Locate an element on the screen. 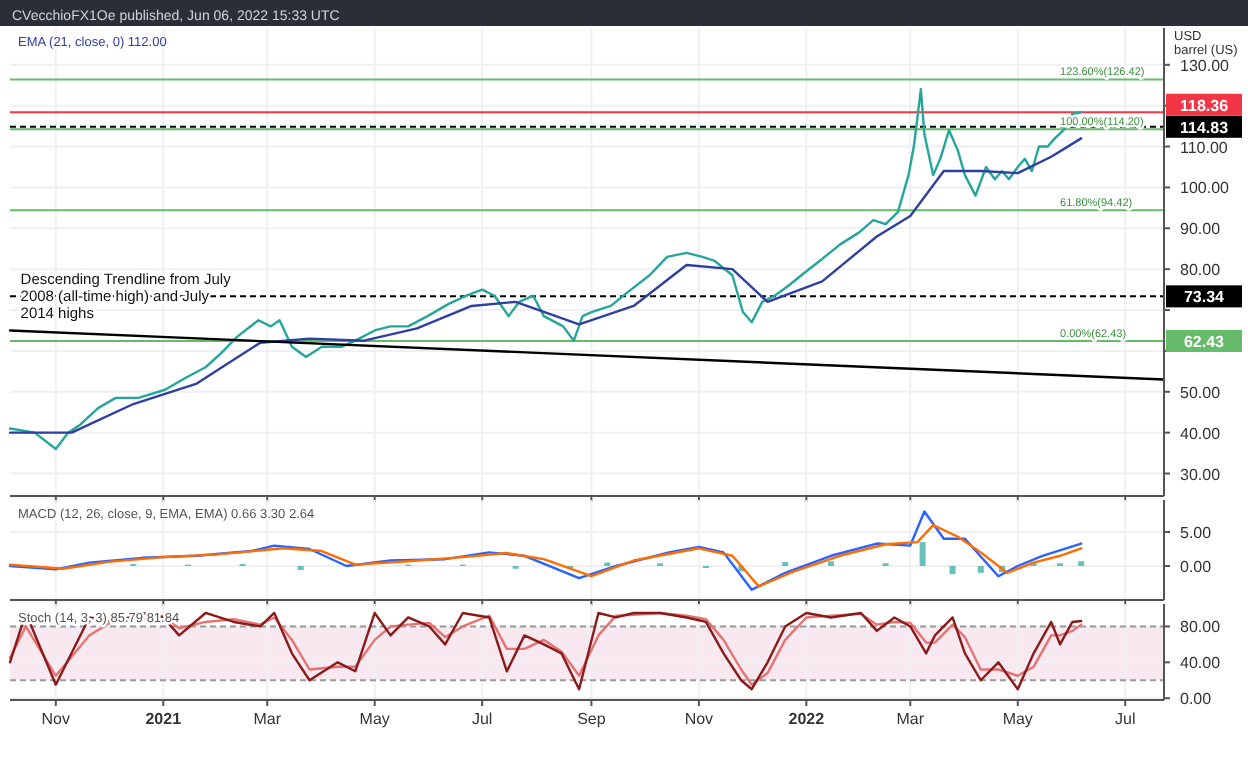 This screenshot has height=758, width=1248. y-tick-label: 130.00 is located at coordinates (1205, 65).